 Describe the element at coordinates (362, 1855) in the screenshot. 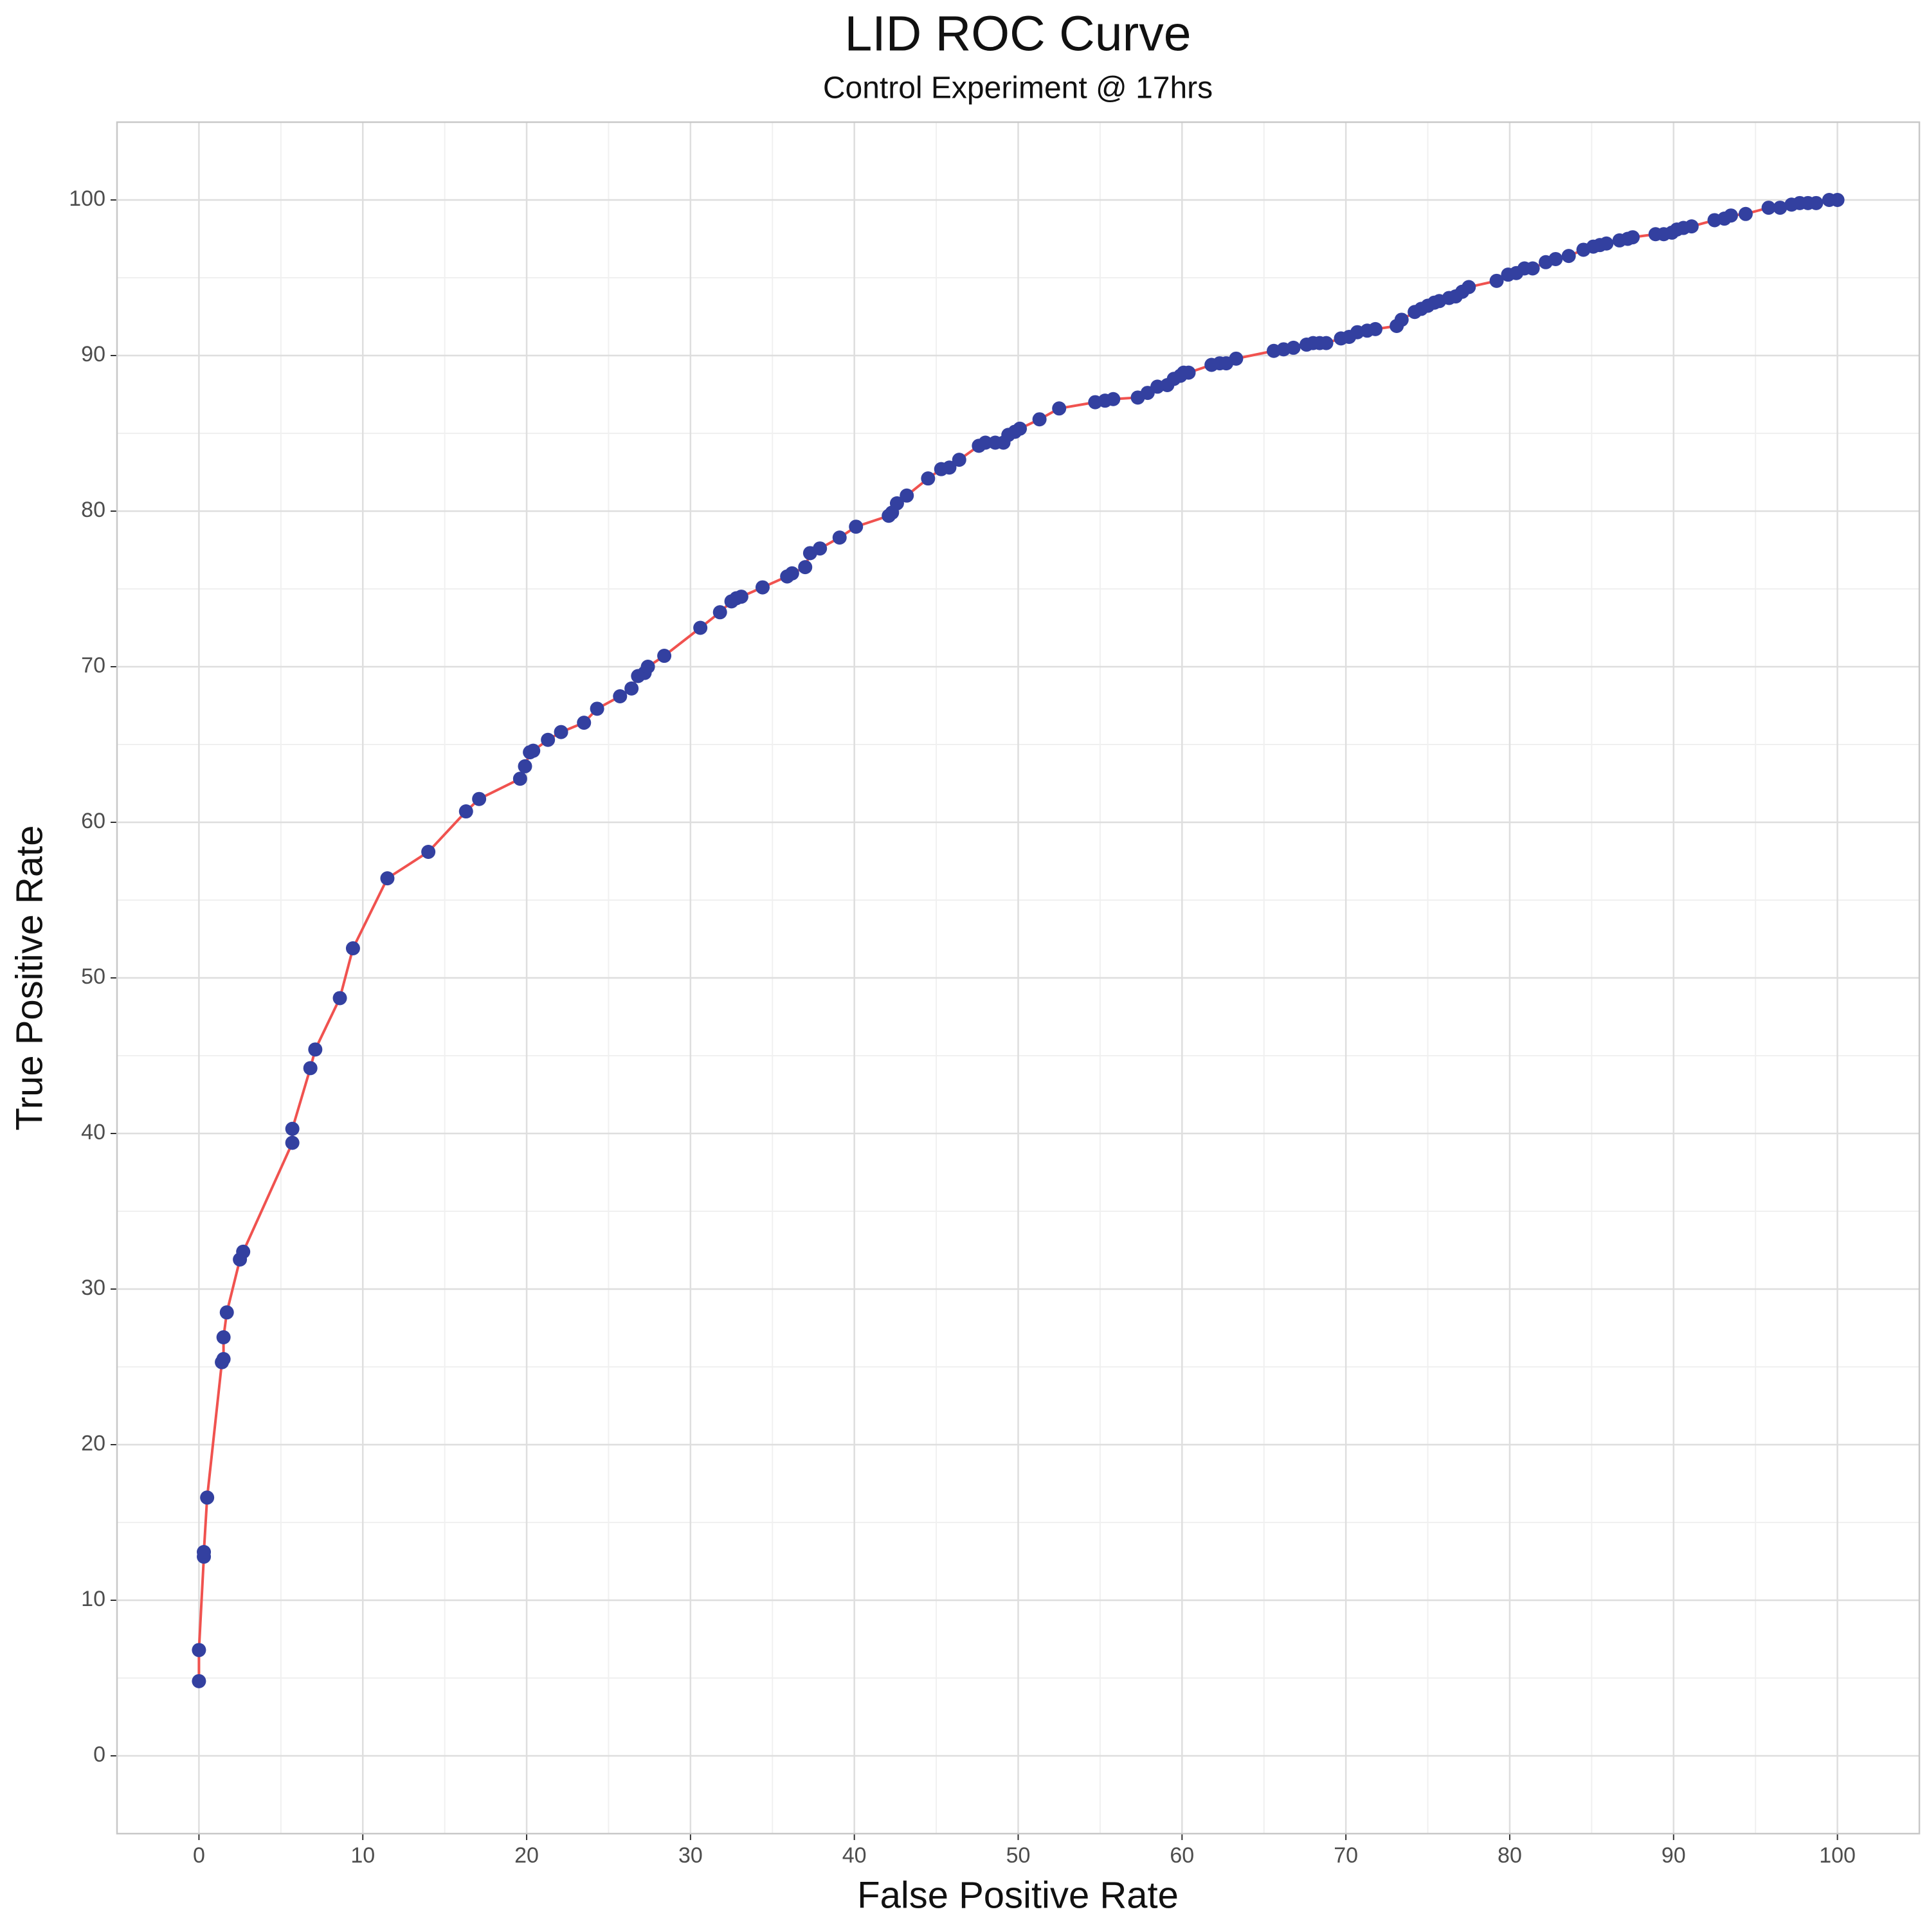

I see `x-tick-label: 10` at that location.